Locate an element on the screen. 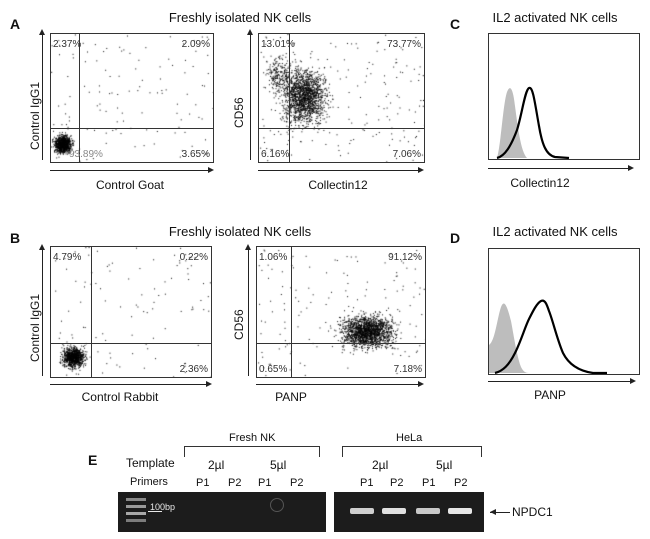 The height and width of the screenshot is (539, 650). histogram-d-plot is located at coordinates (548, 337).